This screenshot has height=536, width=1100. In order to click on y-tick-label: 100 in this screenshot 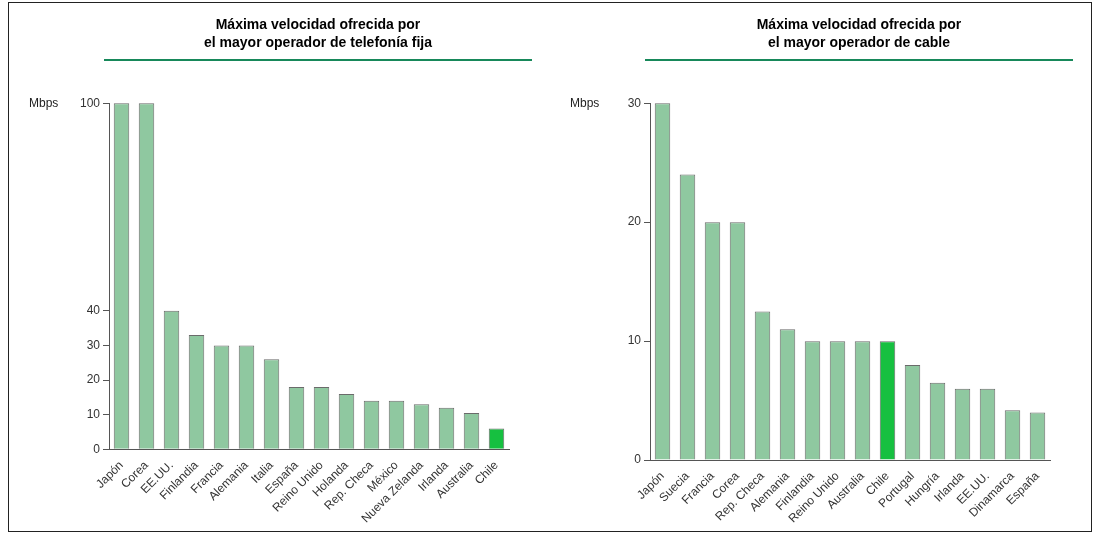, I will do `click(90, 102)`.